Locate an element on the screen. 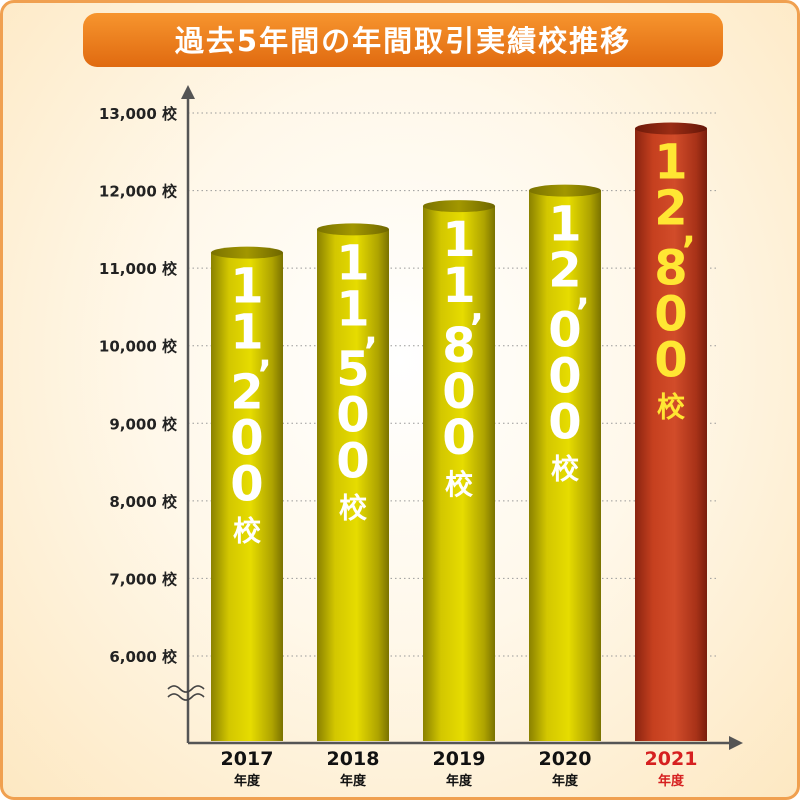 This screenshot has height=800, width=800. chart-title-text: 過去5年間の年間取引実績校推移 is located at coordinates (403, 41).